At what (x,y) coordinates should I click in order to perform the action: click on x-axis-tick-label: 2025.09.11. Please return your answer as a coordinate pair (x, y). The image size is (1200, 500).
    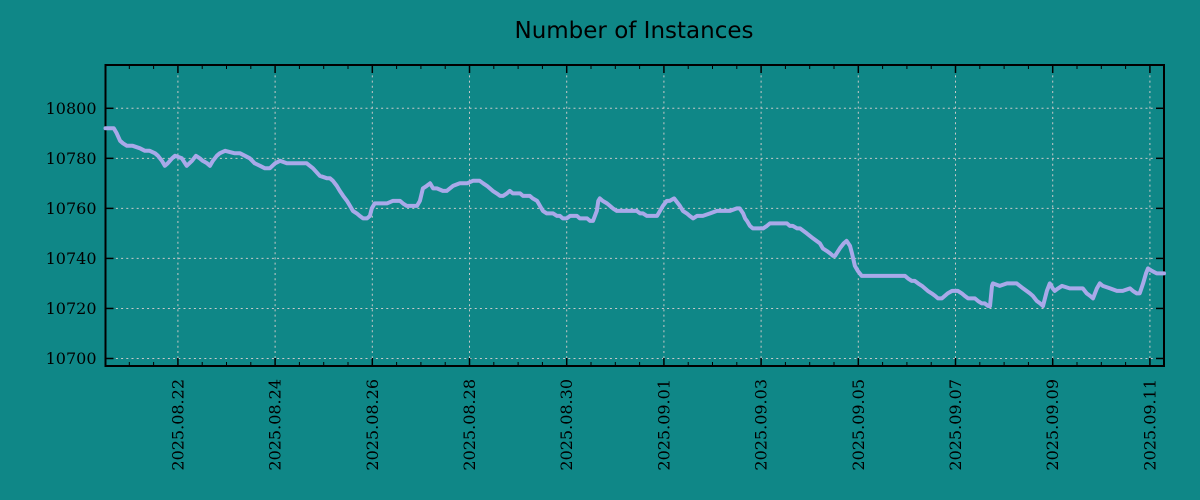
    Looking at the image, I should click on (1149, 425).